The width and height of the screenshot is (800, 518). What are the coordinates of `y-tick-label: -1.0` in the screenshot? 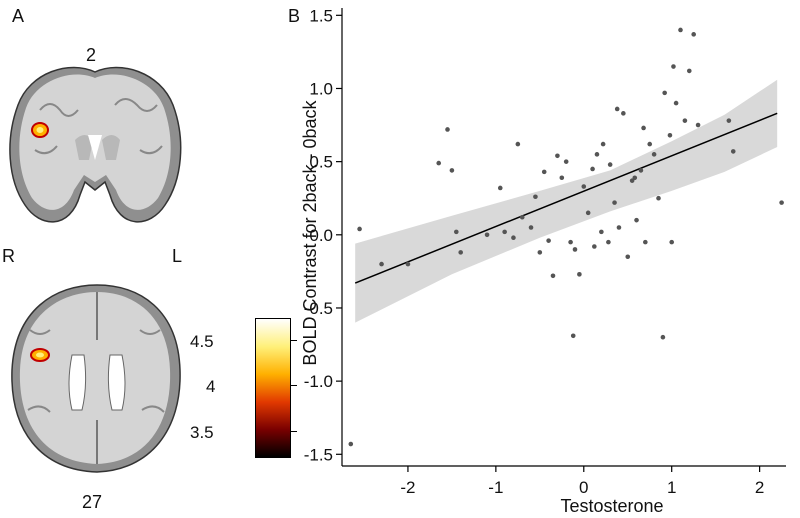 It's located at (318, 381).